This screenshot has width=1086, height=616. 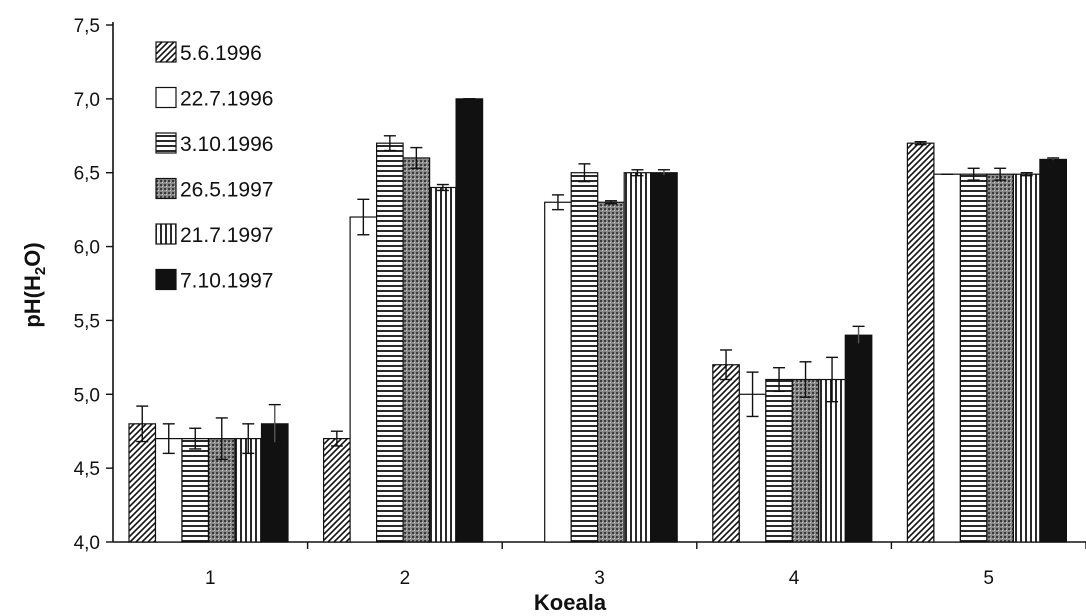 I want to click on legend-label: 5.6.1996, so click(x=221, y=53).